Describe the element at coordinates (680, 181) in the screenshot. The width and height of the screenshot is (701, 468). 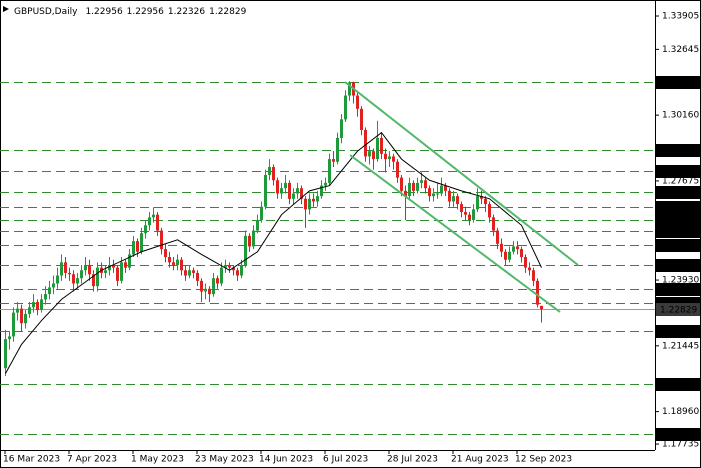
I see `y-tick-label: 1.27675` at that location.